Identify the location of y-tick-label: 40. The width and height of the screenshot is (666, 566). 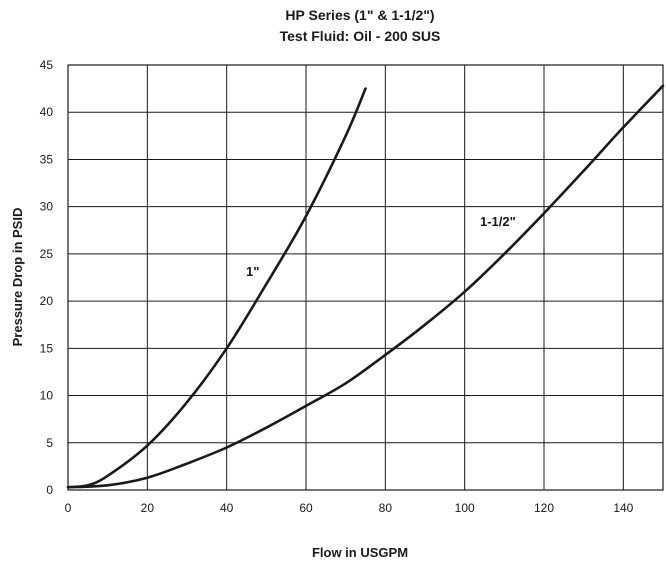
(47, 112).